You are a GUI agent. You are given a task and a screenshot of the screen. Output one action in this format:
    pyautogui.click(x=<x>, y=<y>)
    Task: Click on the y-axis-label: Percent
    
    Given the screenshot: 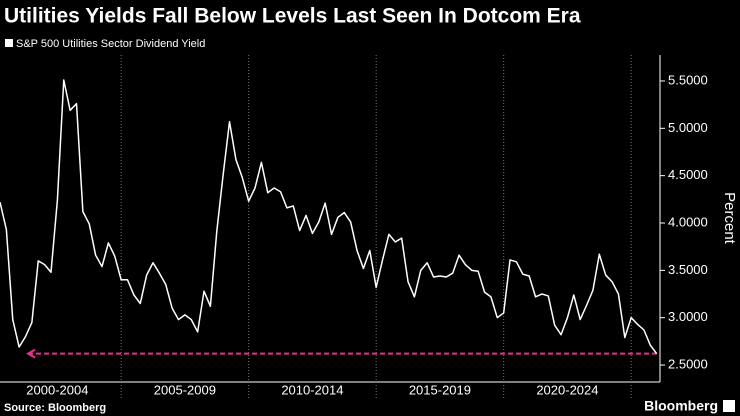 What is the action you would take?
    pyautogui.click(x=729, y=218)
    